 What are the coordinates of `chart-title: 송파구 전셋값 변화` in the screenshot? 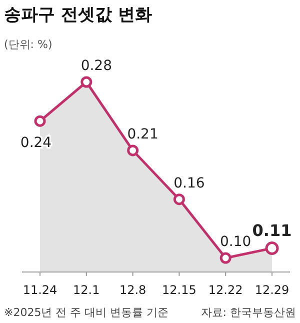 It's located at (78, 15).